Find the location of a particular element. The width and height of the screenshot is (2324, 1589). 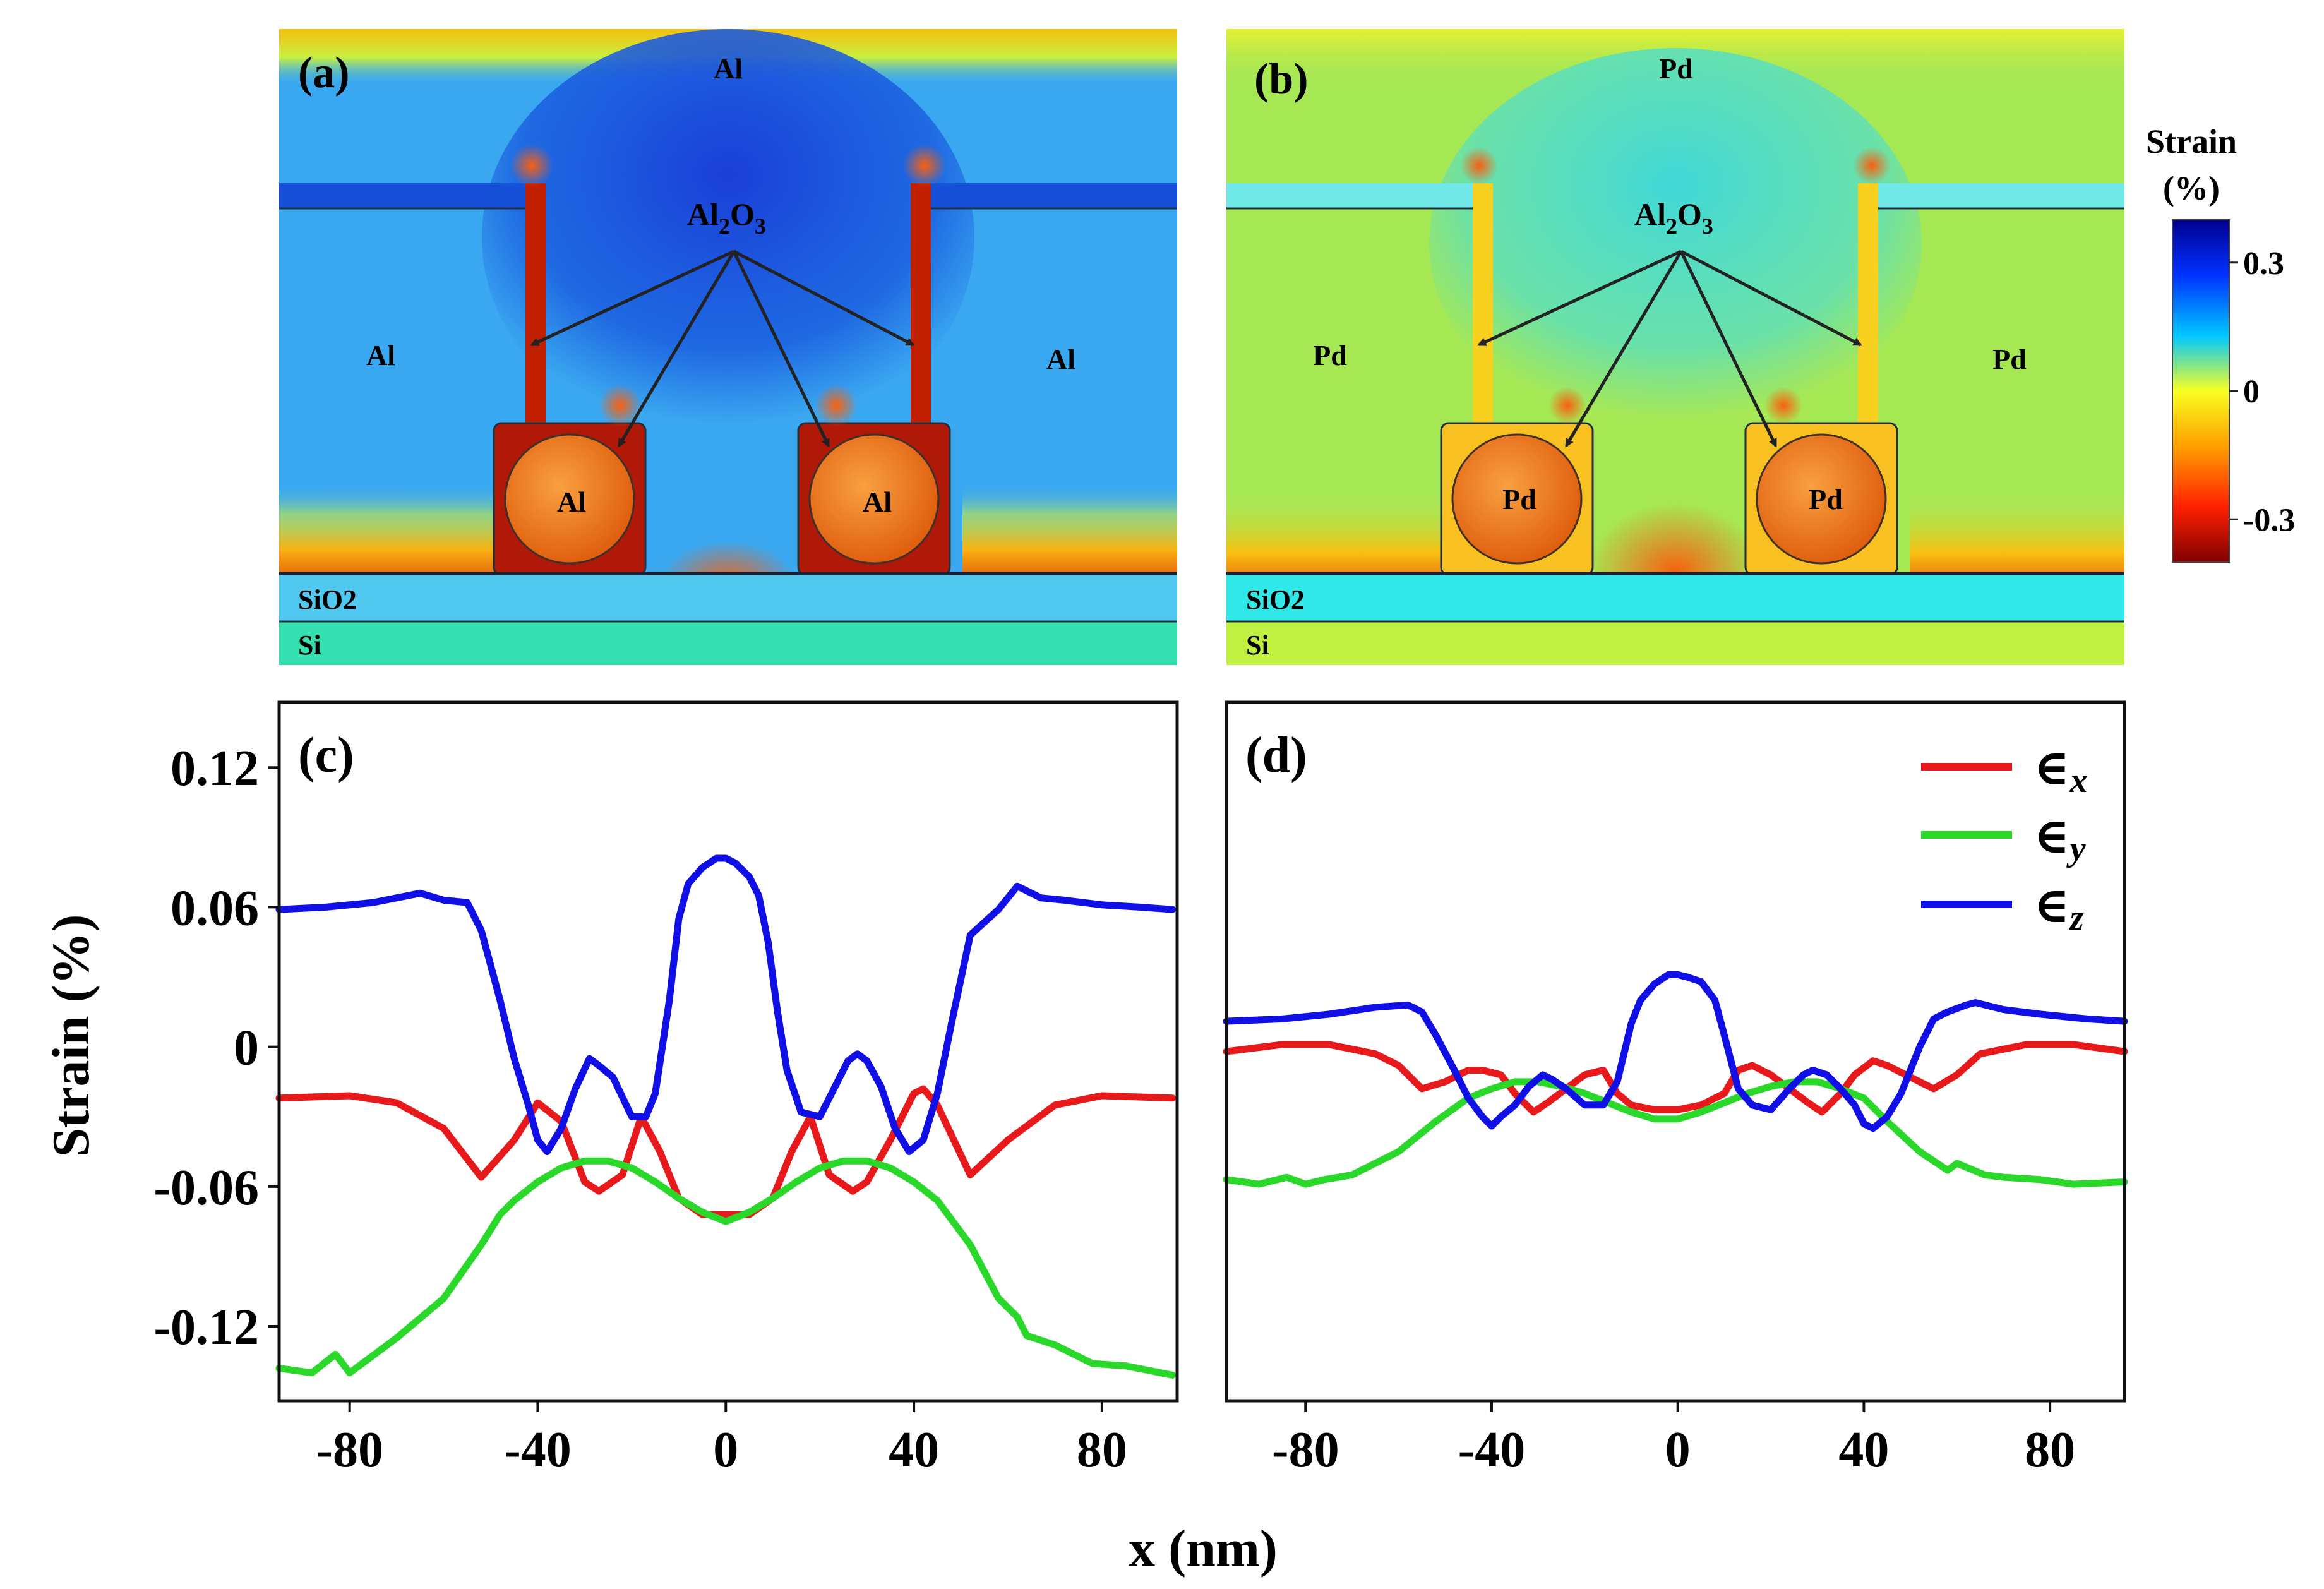

y-tick-label: -0.06 is located at coordinates (206, 1188).